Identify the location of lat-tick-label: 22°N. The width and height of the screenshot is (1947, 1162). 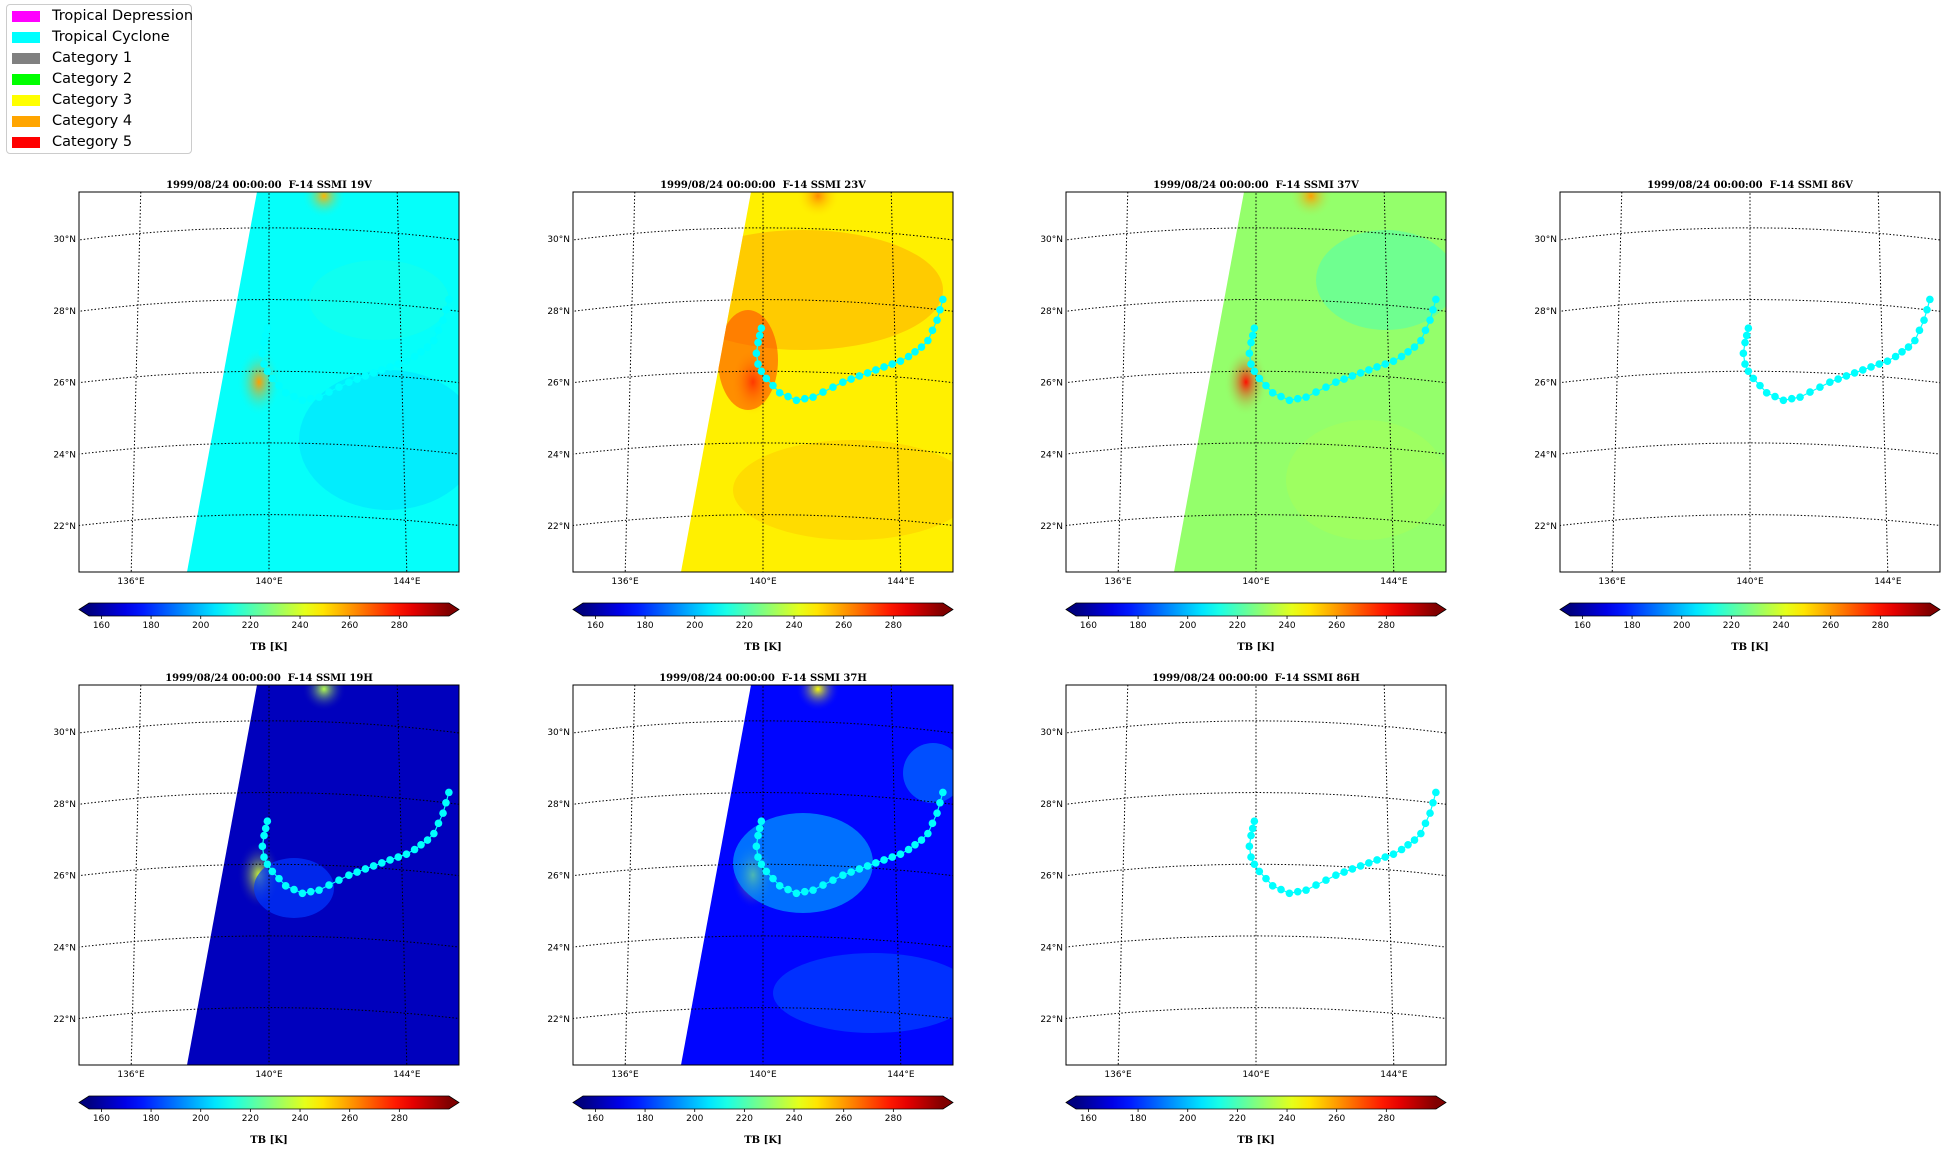
(1545, 527).